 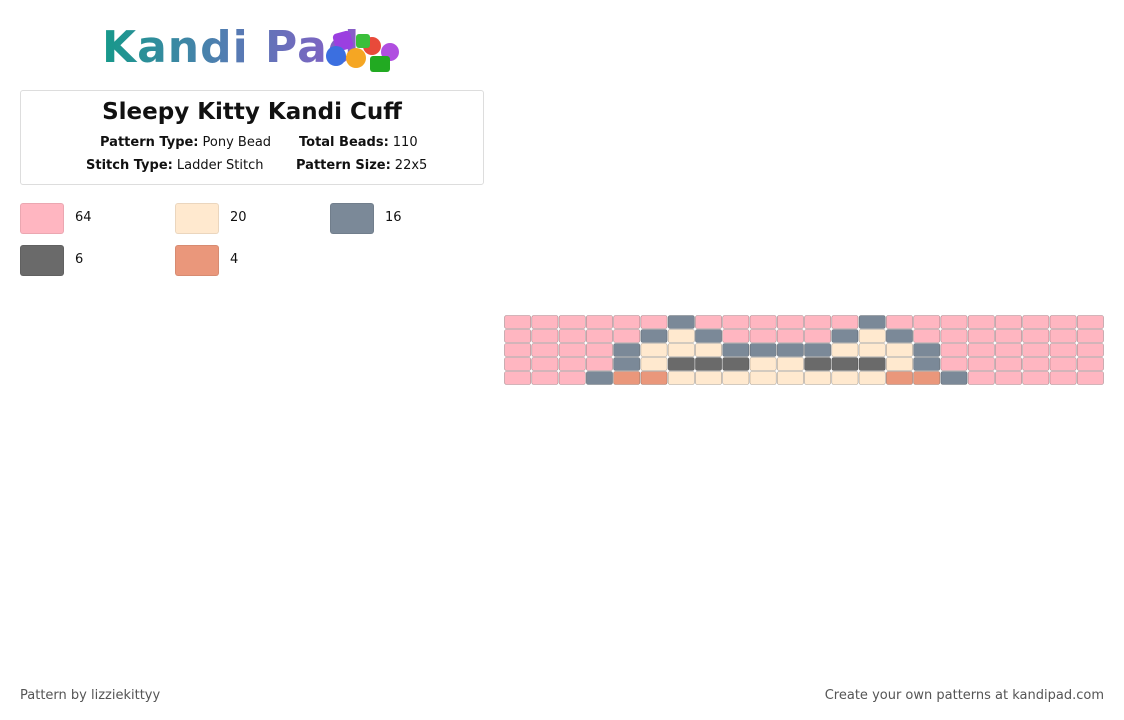 I want to click on pattern-title: Sleepy Kitty Kandi Cuff, so click(x=252, y=112).